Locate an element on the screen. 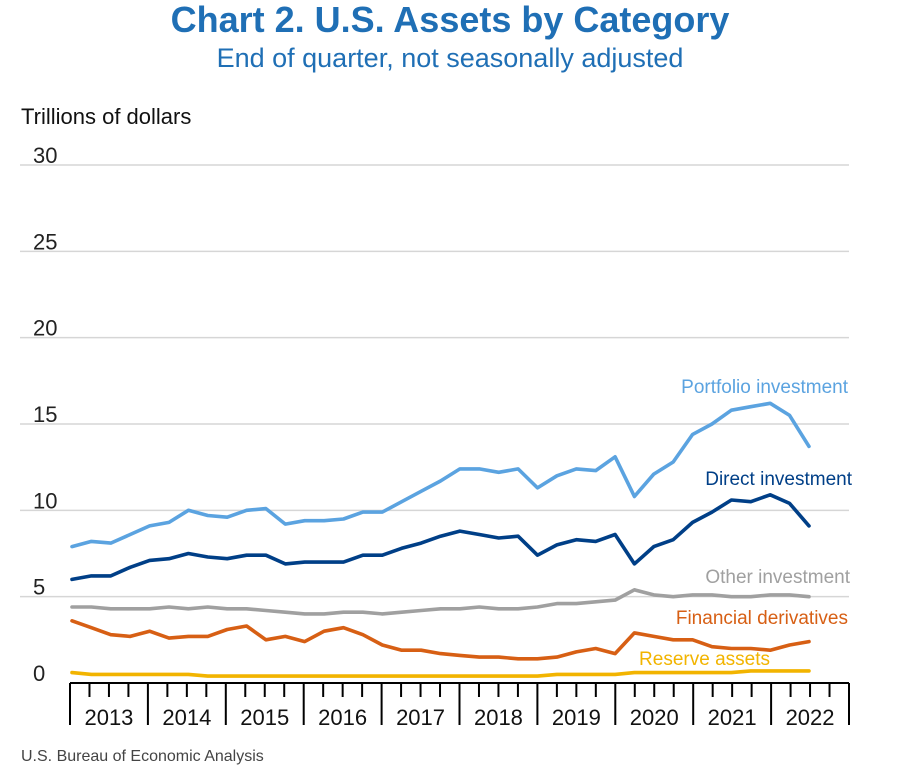 This screenshot has width=900, height=770. x-tick-label-2022: 2022 is located at coordinates (810, 717).